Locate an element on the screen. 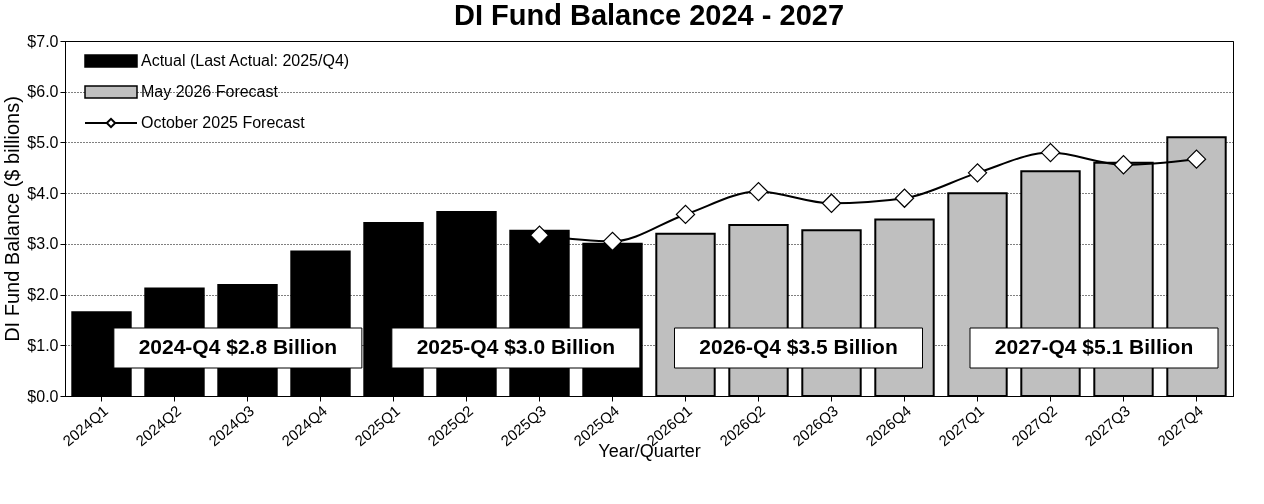  y-axis-title: DI Fund Balance ($ billions) is located at coordinates (12, 219).